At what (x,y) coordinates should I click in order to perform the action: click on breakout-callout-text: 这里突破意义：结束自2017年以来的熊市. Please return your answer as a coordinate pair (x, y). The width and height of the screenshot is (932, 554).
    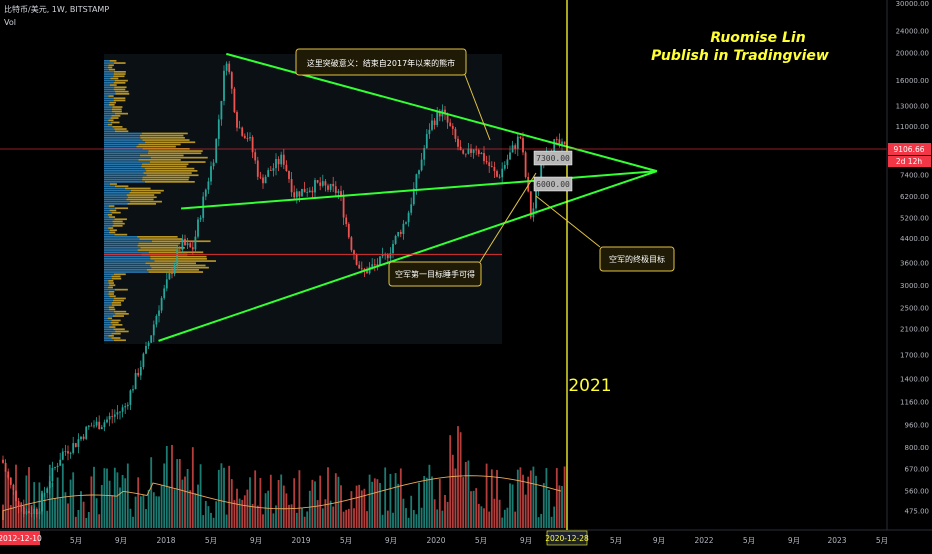
    Looking at the image, I should click on (381, 63).